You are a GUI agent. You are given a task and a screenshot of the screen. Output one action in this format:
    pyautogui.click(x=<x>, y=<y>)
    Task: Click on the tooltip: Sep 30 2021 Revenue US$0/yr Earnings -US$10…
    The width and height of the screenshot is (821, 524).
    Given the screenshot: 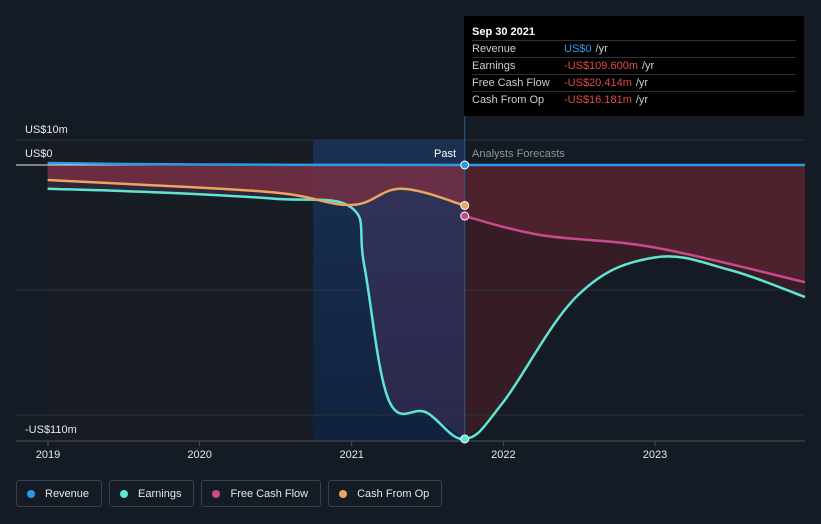 What is the action you would take?
    pyautogui.click(x=634, y=66)
    